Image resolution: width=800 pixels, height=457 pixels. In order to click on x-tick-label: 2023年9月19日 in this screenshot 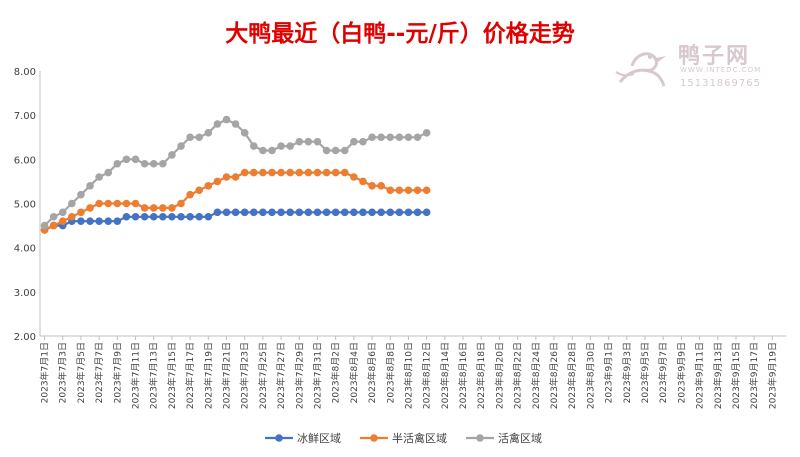, I will do `click(772, 375)`.